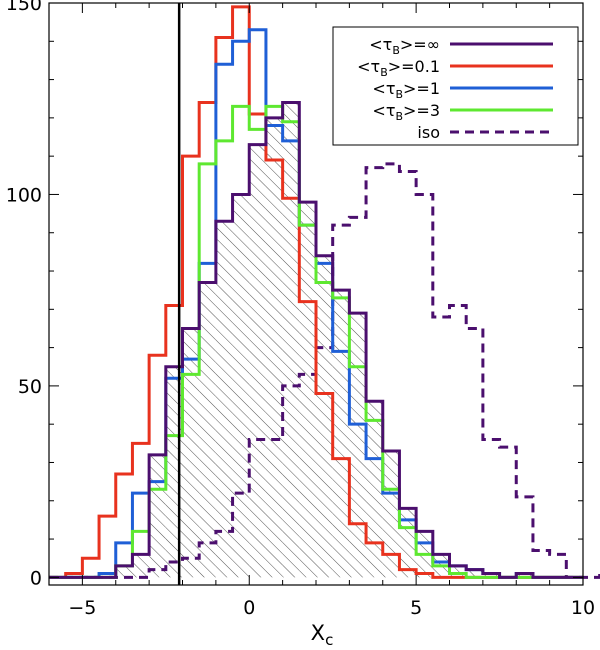  What do you see at coordinates (398, 68) in the screenshot?
I see `legend-label-1: <τB>=0.1` at bounding box center [398, 68].